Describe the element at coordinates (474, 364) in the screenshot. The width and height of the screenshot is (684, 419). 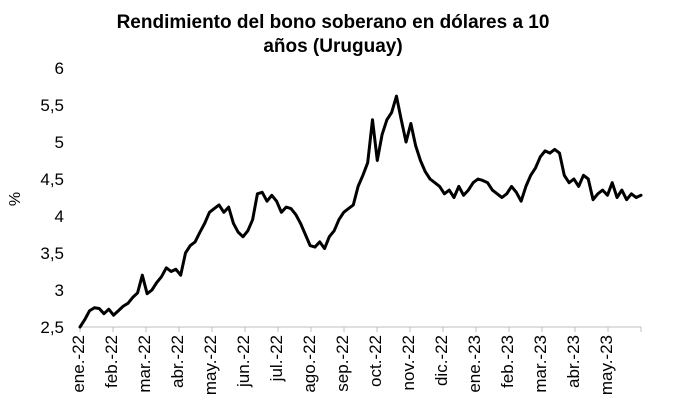
I see `x-tick-label: ene.-23` at that location.